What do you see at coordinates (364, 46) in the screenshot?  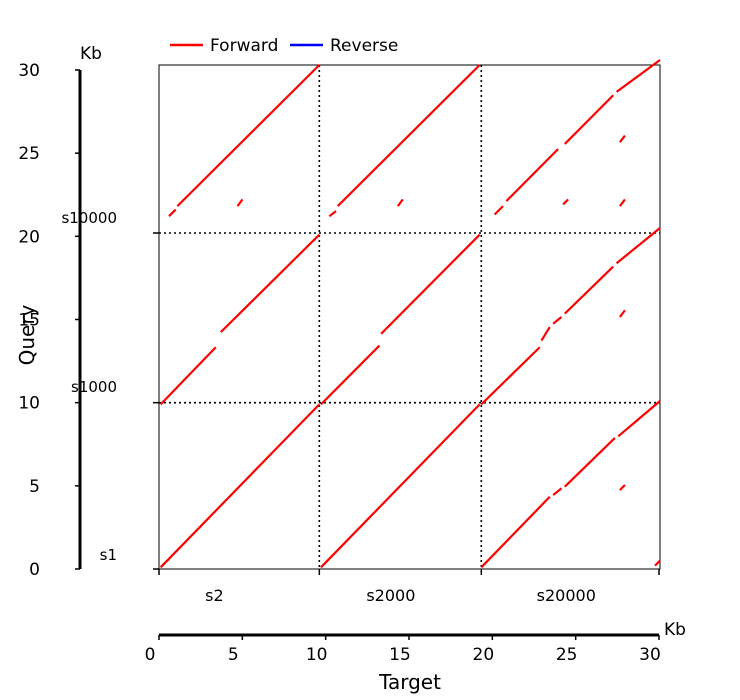 I see `legend-reverse-label: Reverse` at bounding box center [364, 46].